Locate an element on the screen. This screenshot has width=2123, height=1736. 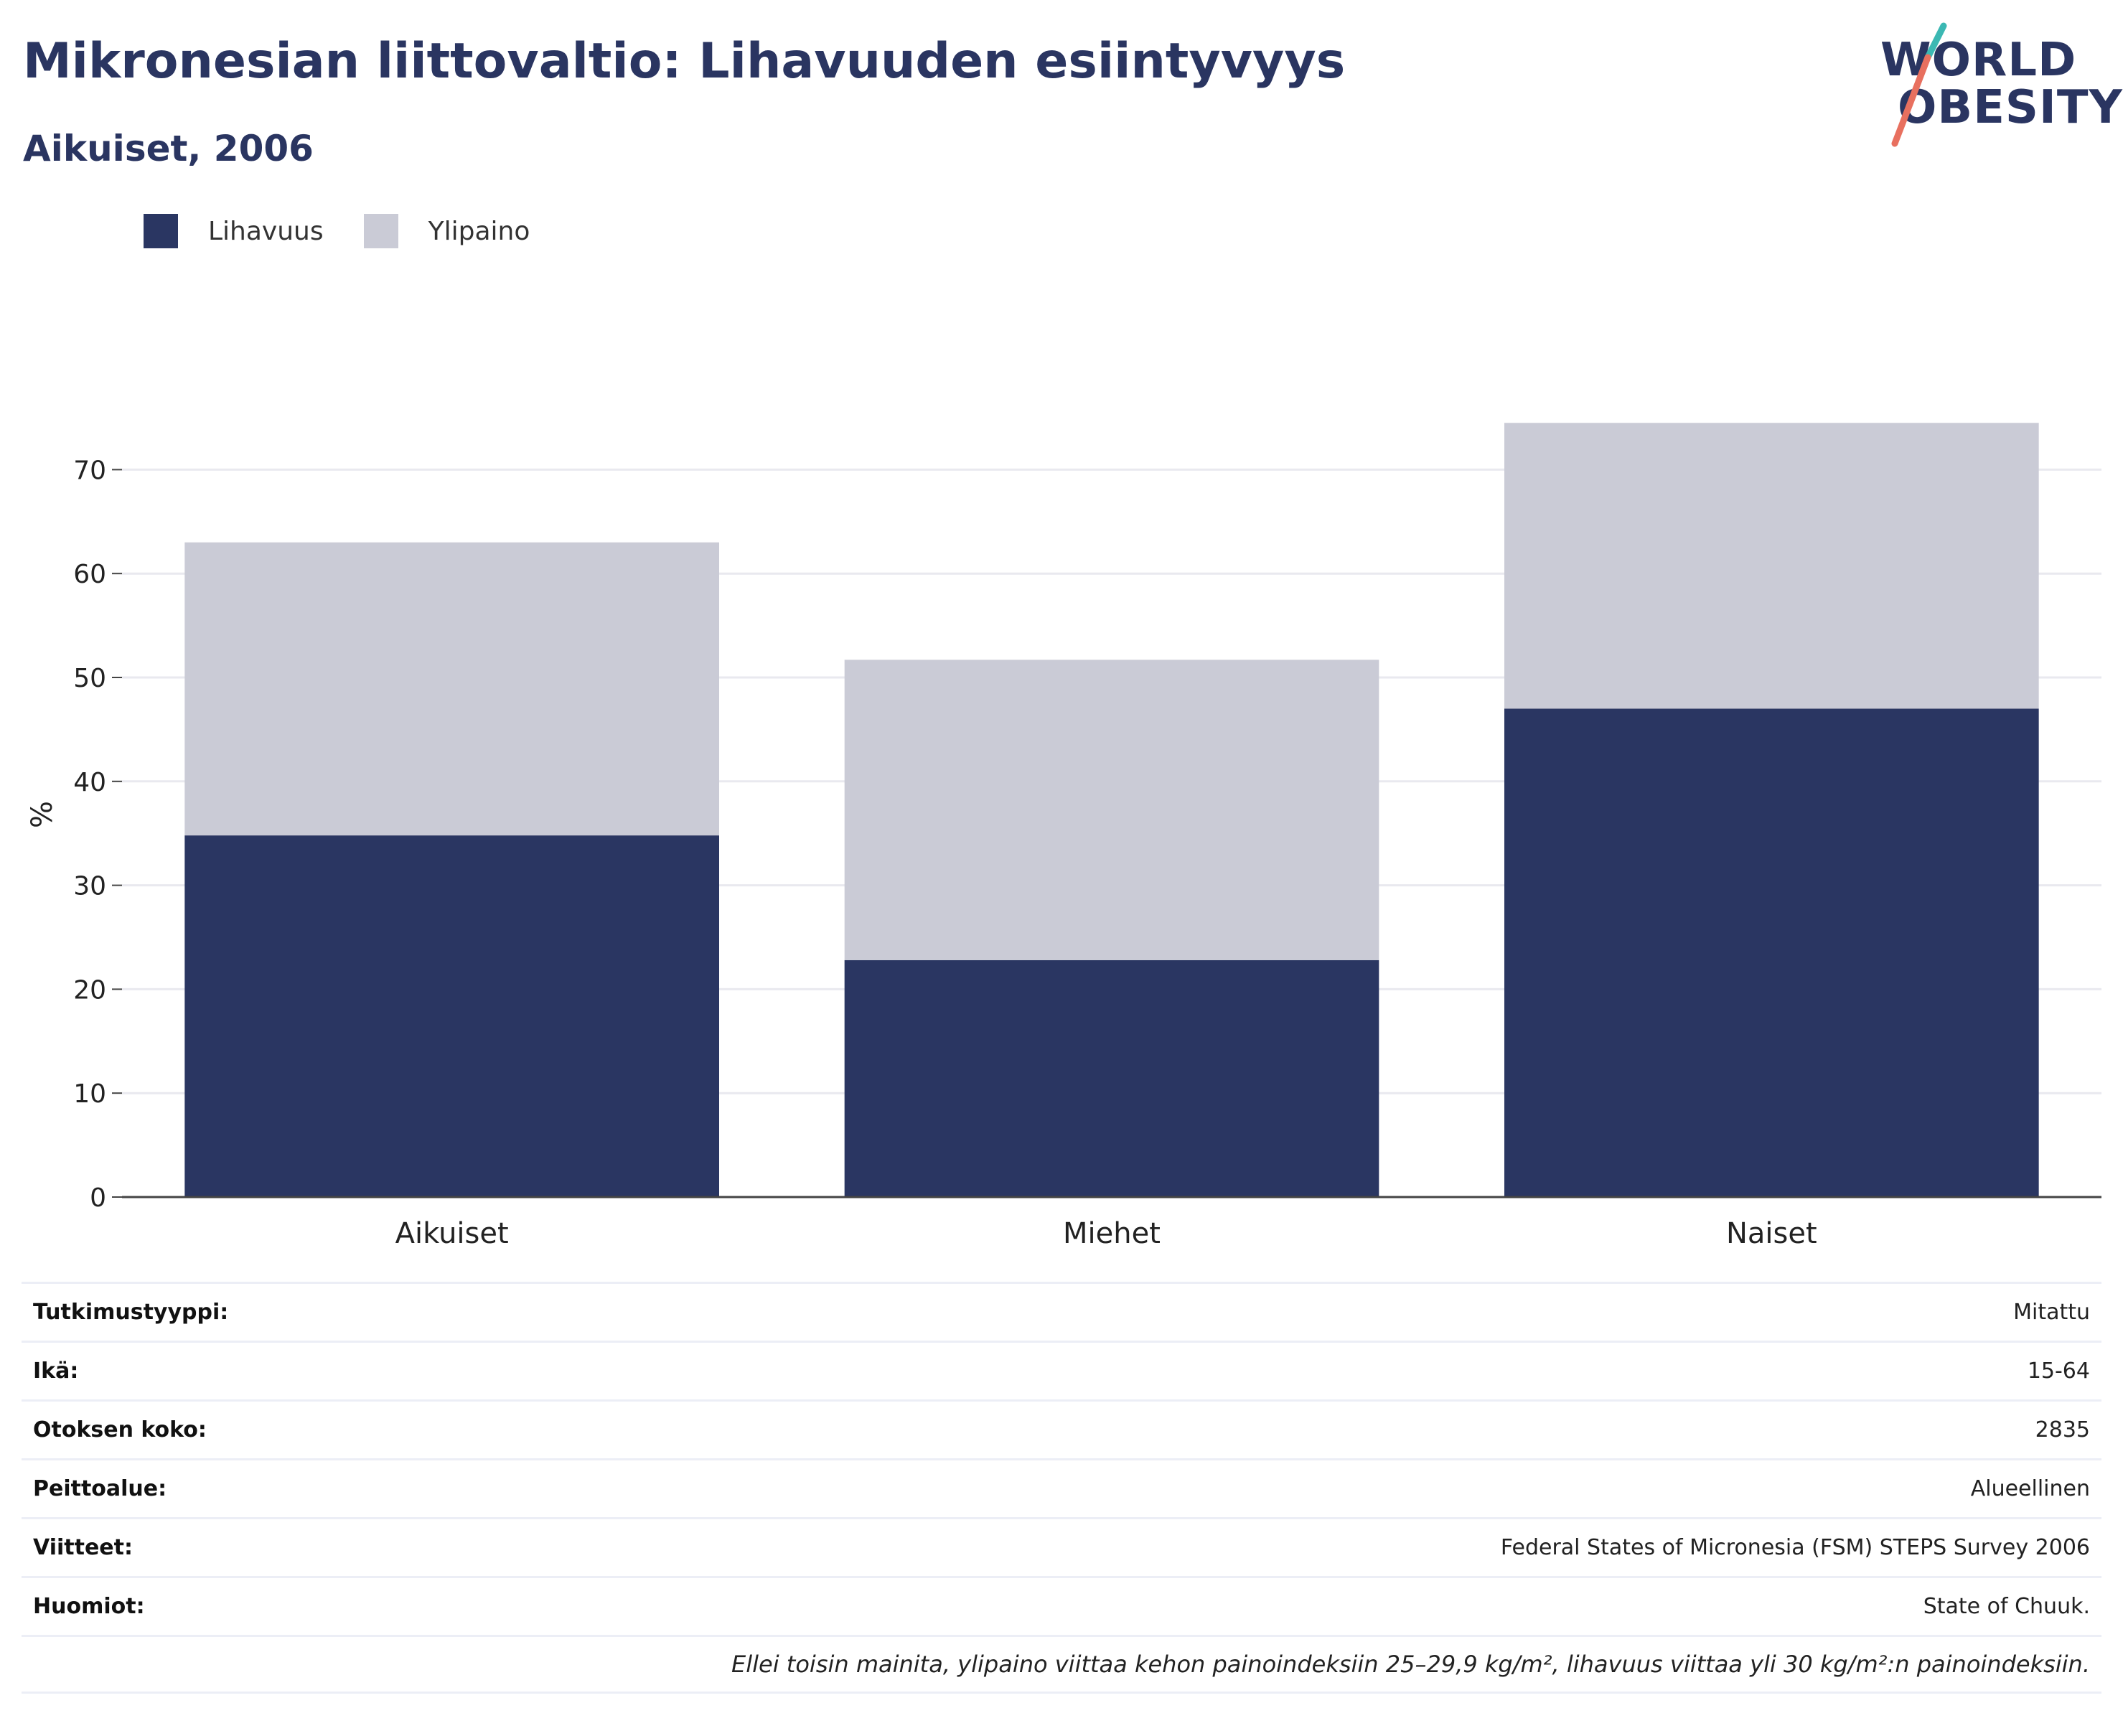
x-tick-label: Naiset is located at coordinates (1771, 1233).